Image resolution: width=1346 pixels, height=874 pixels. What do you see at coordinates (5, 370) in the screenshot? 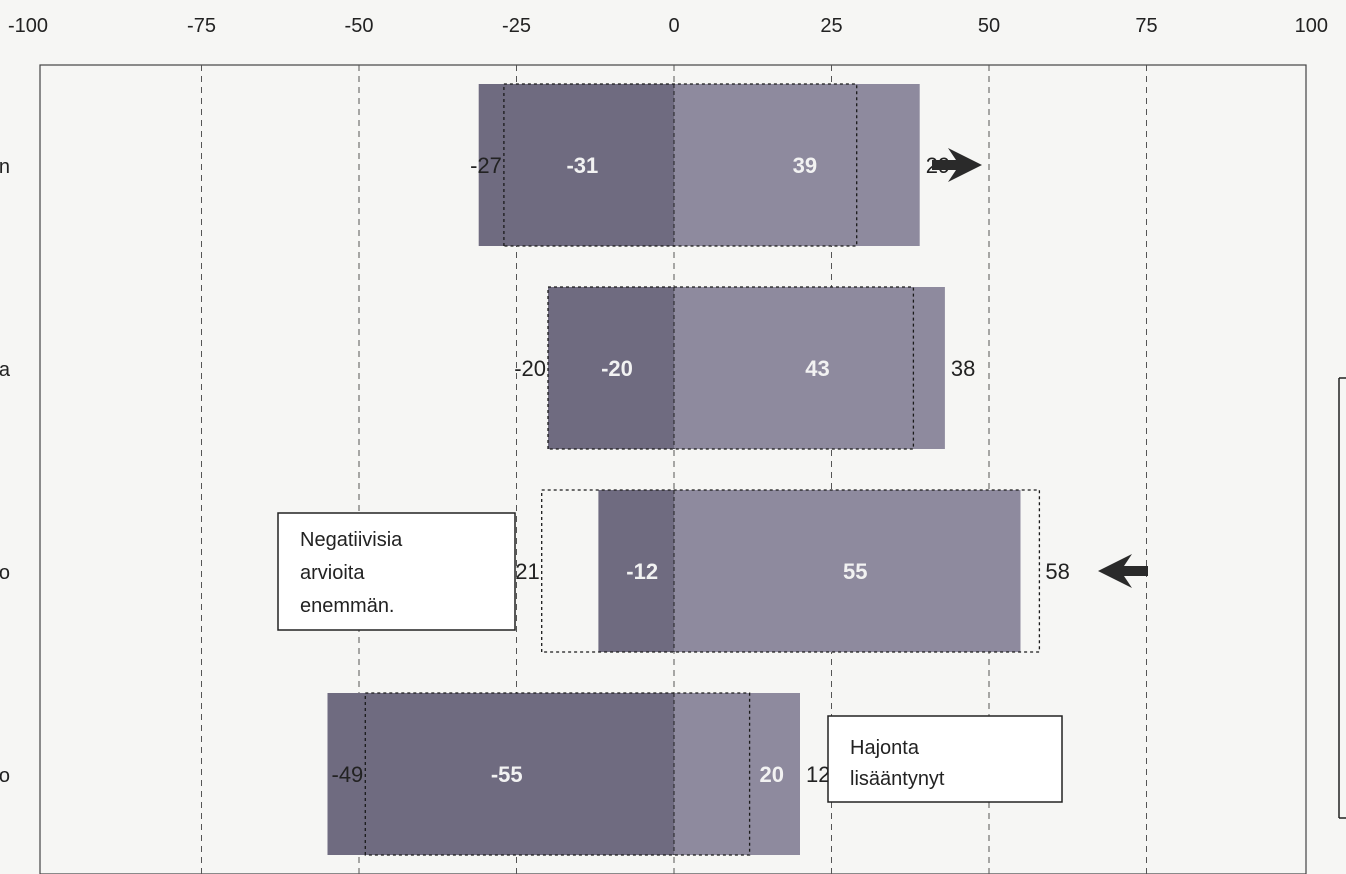
I see `category-label: a` at bounding box center [5, 370].